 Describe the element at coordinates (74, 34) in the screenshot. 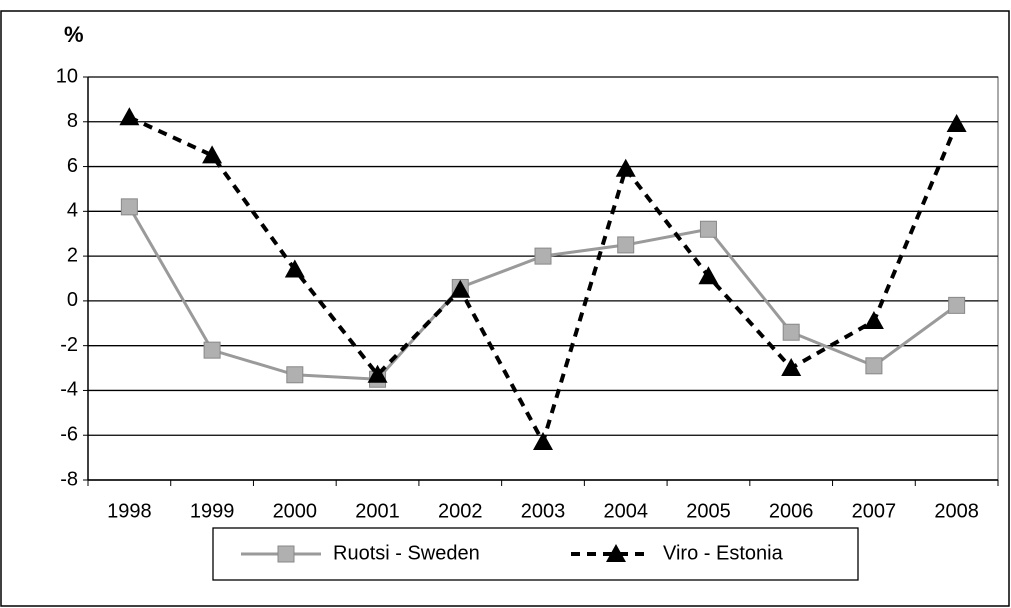

I see `y-axis-label: %` at that location.